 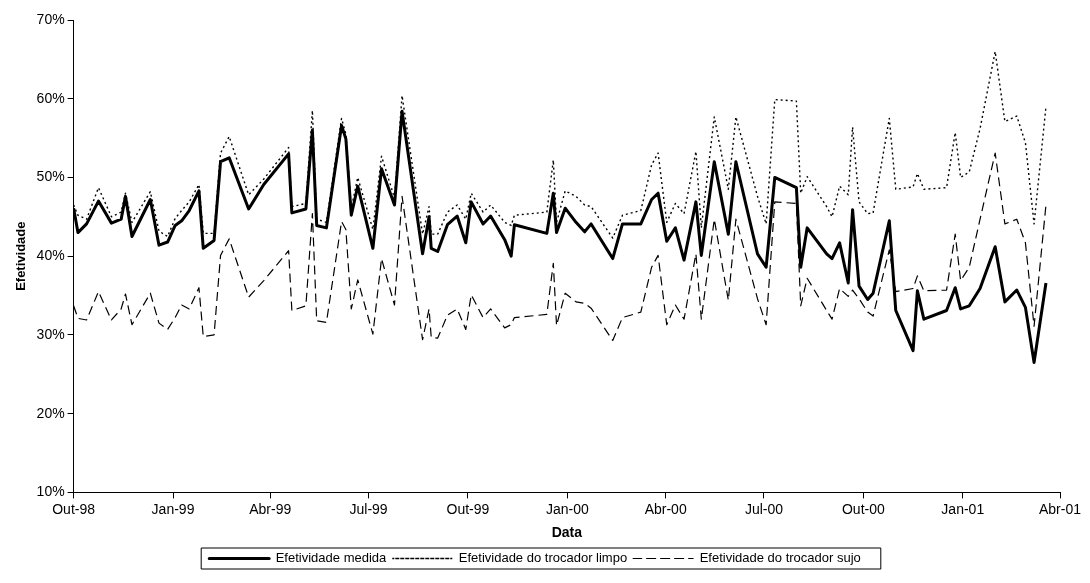 What do you see at coordinates (567, 532) in the screenshot?
I see `x-axis-title: Data` at bounding box center [567, 532].